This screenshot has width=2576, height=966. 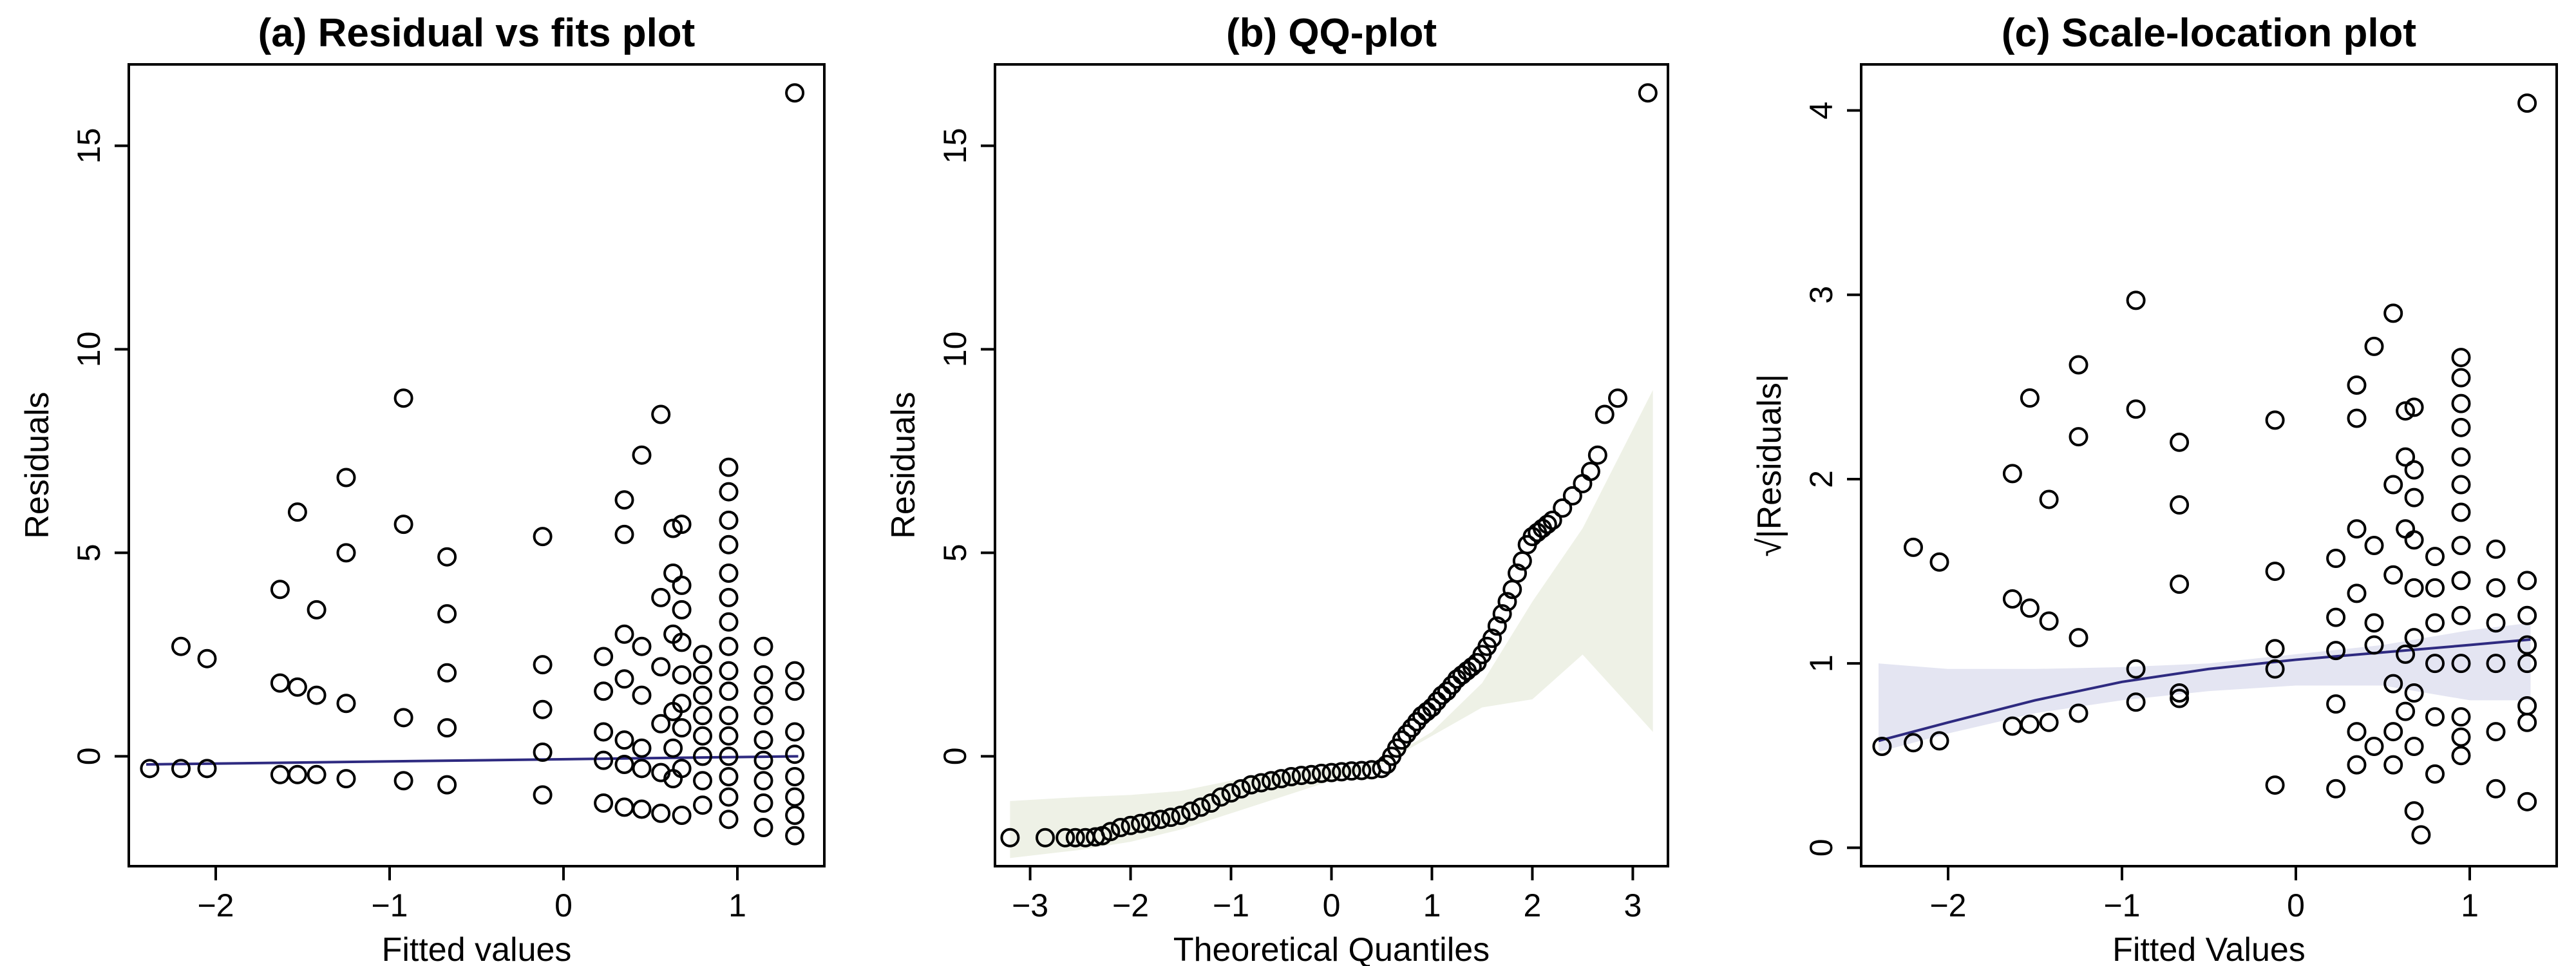 I want to click on x-tick-label: −1, so click(x=2121, y=905).